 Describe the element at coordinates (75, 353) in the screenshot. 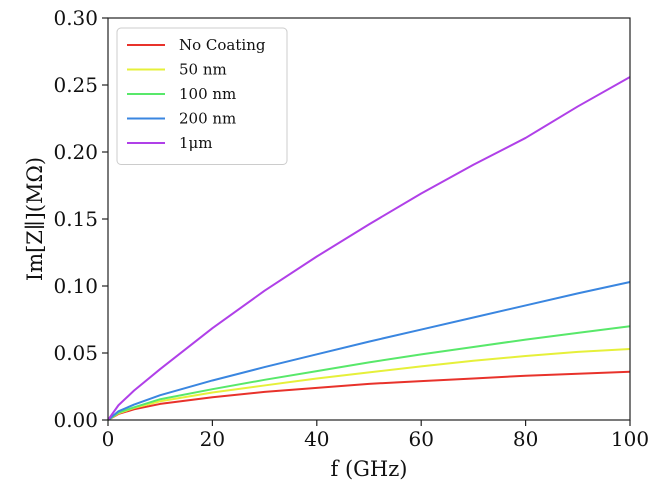

I see `y-tick-label: 0.05` at that location.